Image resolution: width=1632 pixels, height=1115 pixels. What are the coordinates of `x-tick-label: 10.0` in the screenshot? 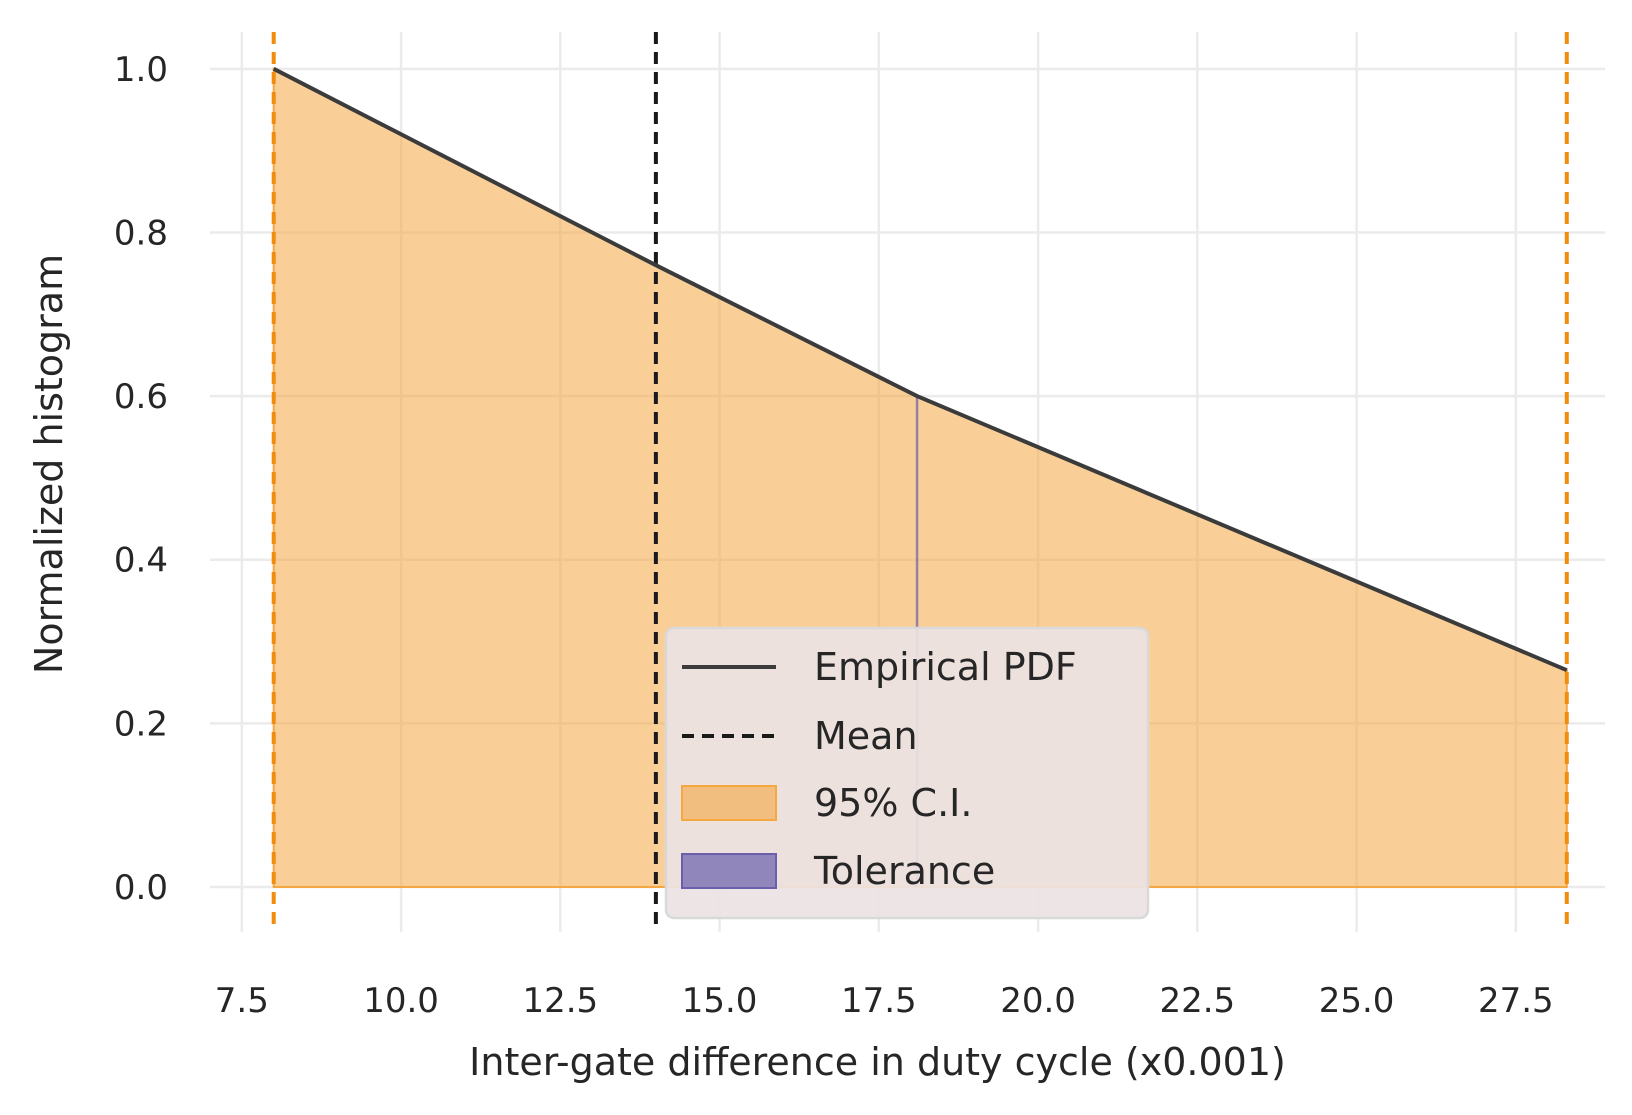 It's located at (401, 1001).